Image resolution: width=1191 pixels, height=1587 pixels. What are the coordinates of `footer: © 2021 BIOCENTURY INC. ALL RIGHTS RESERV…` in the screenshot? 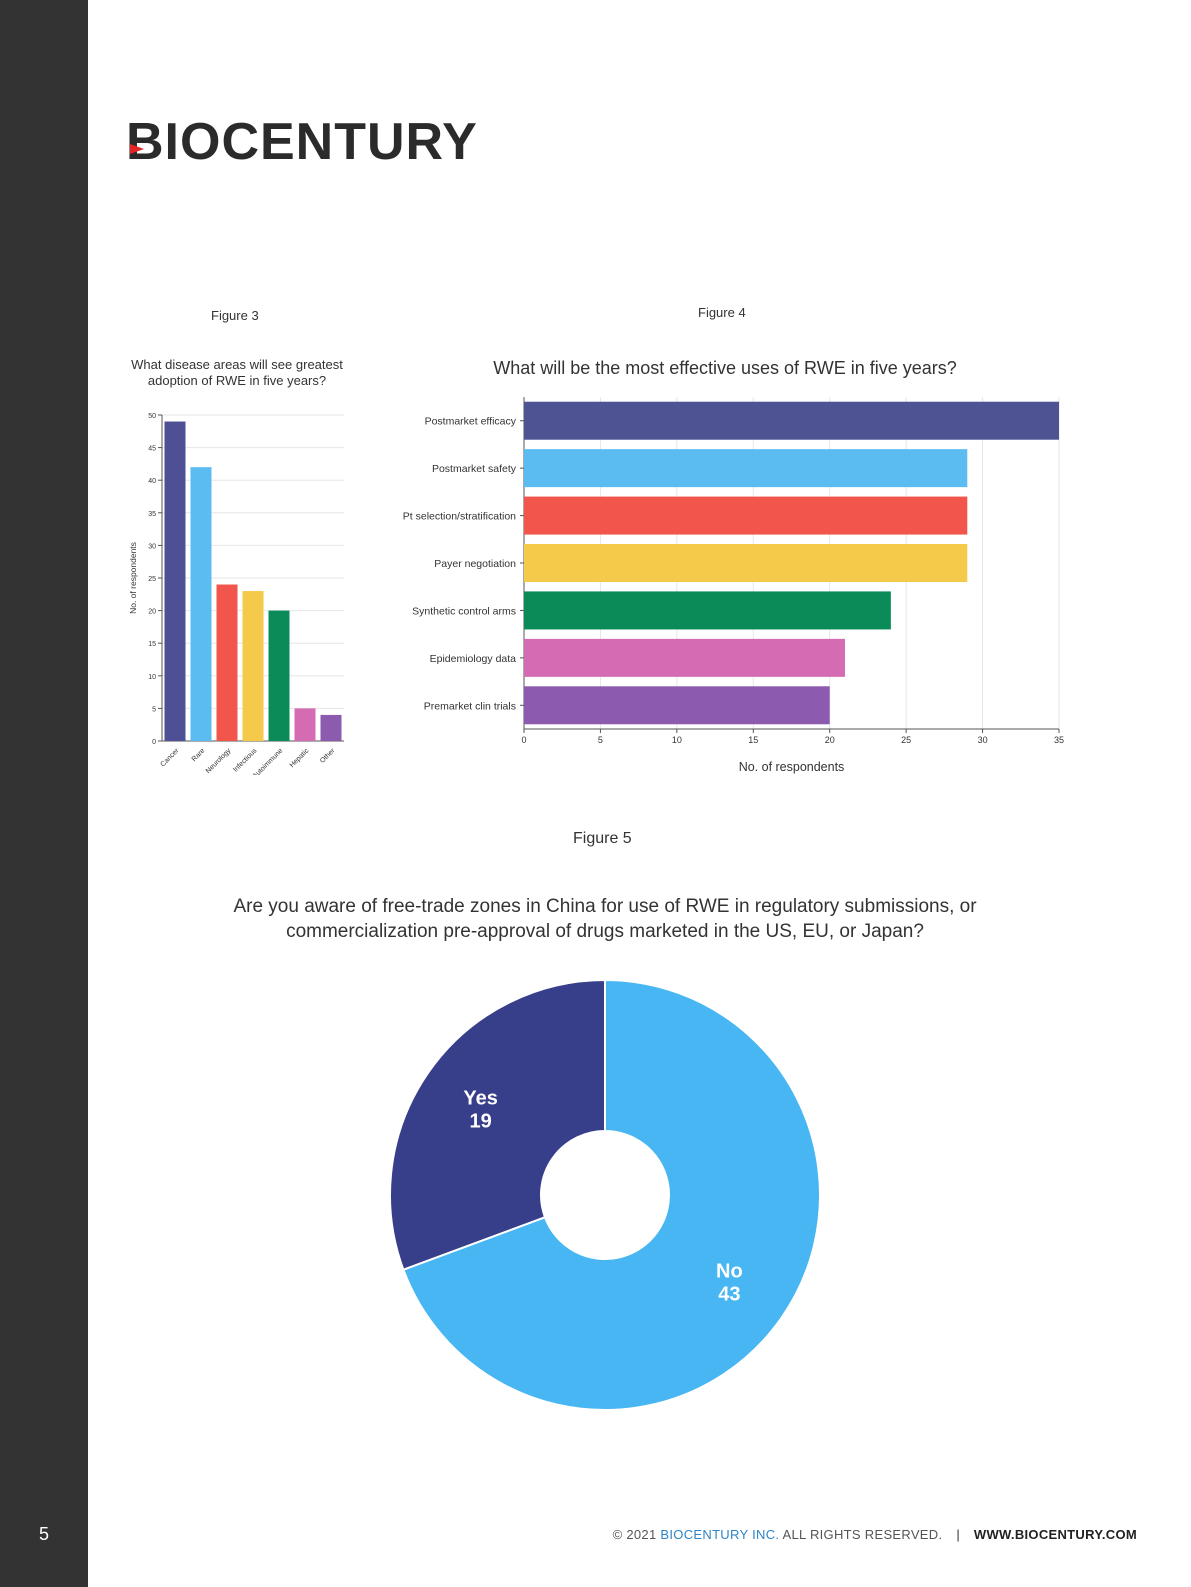 It's located at (875, 1534).